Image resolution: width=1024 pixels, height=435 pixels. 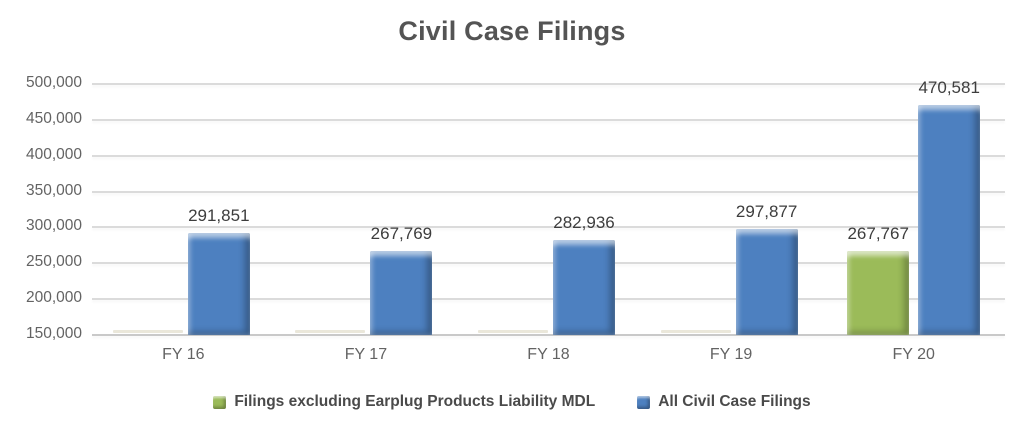 What do you see at coordinates (878, 233) in the screenshot?
I see `data-label-fy-20-excluding-mdl: 267,767` at bounding box center [878, 233].